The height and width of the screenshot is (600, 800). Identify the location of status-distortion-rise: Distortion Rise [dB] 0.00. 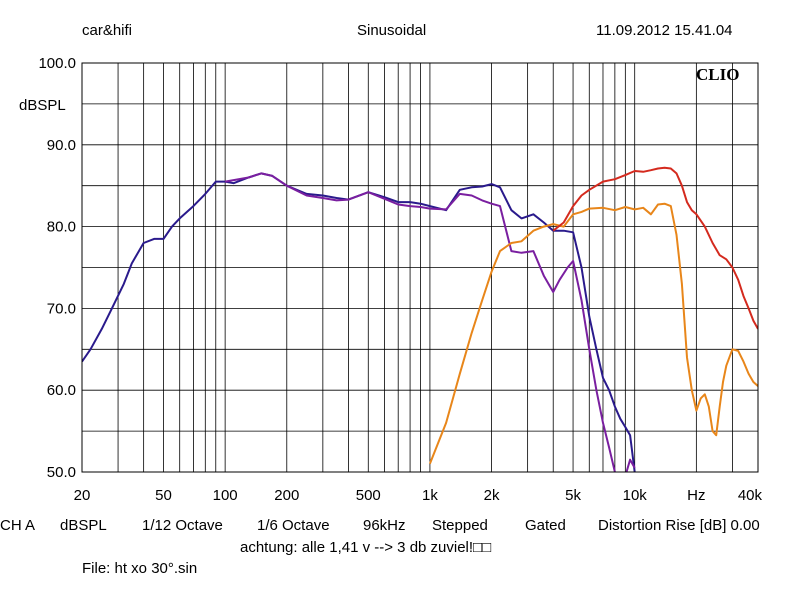
(679, 525).